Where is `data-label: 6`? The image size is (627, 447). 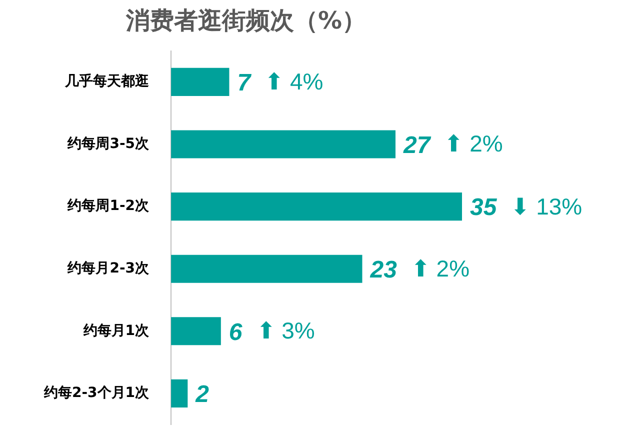 data-label: 6 is located at coordinates (235, 332).